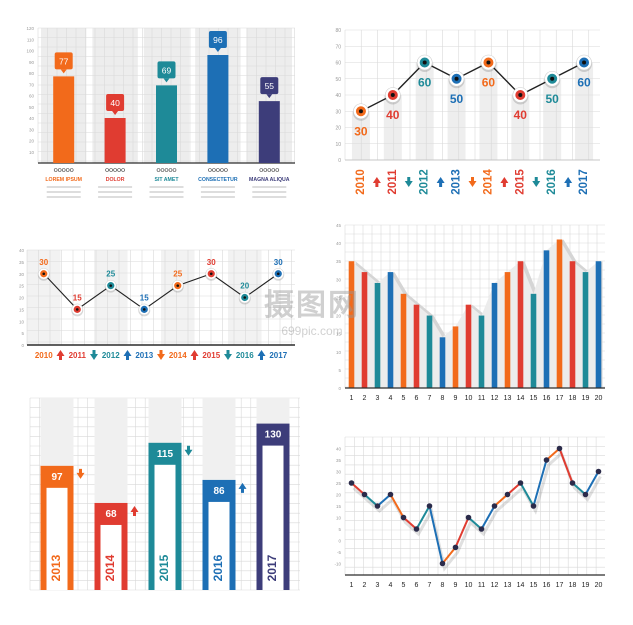 This screenshot has width=633, height=625. Describe the element at coordinates (339, 334) in the screenshot. I see `chart4-ytick: 15` at that location.